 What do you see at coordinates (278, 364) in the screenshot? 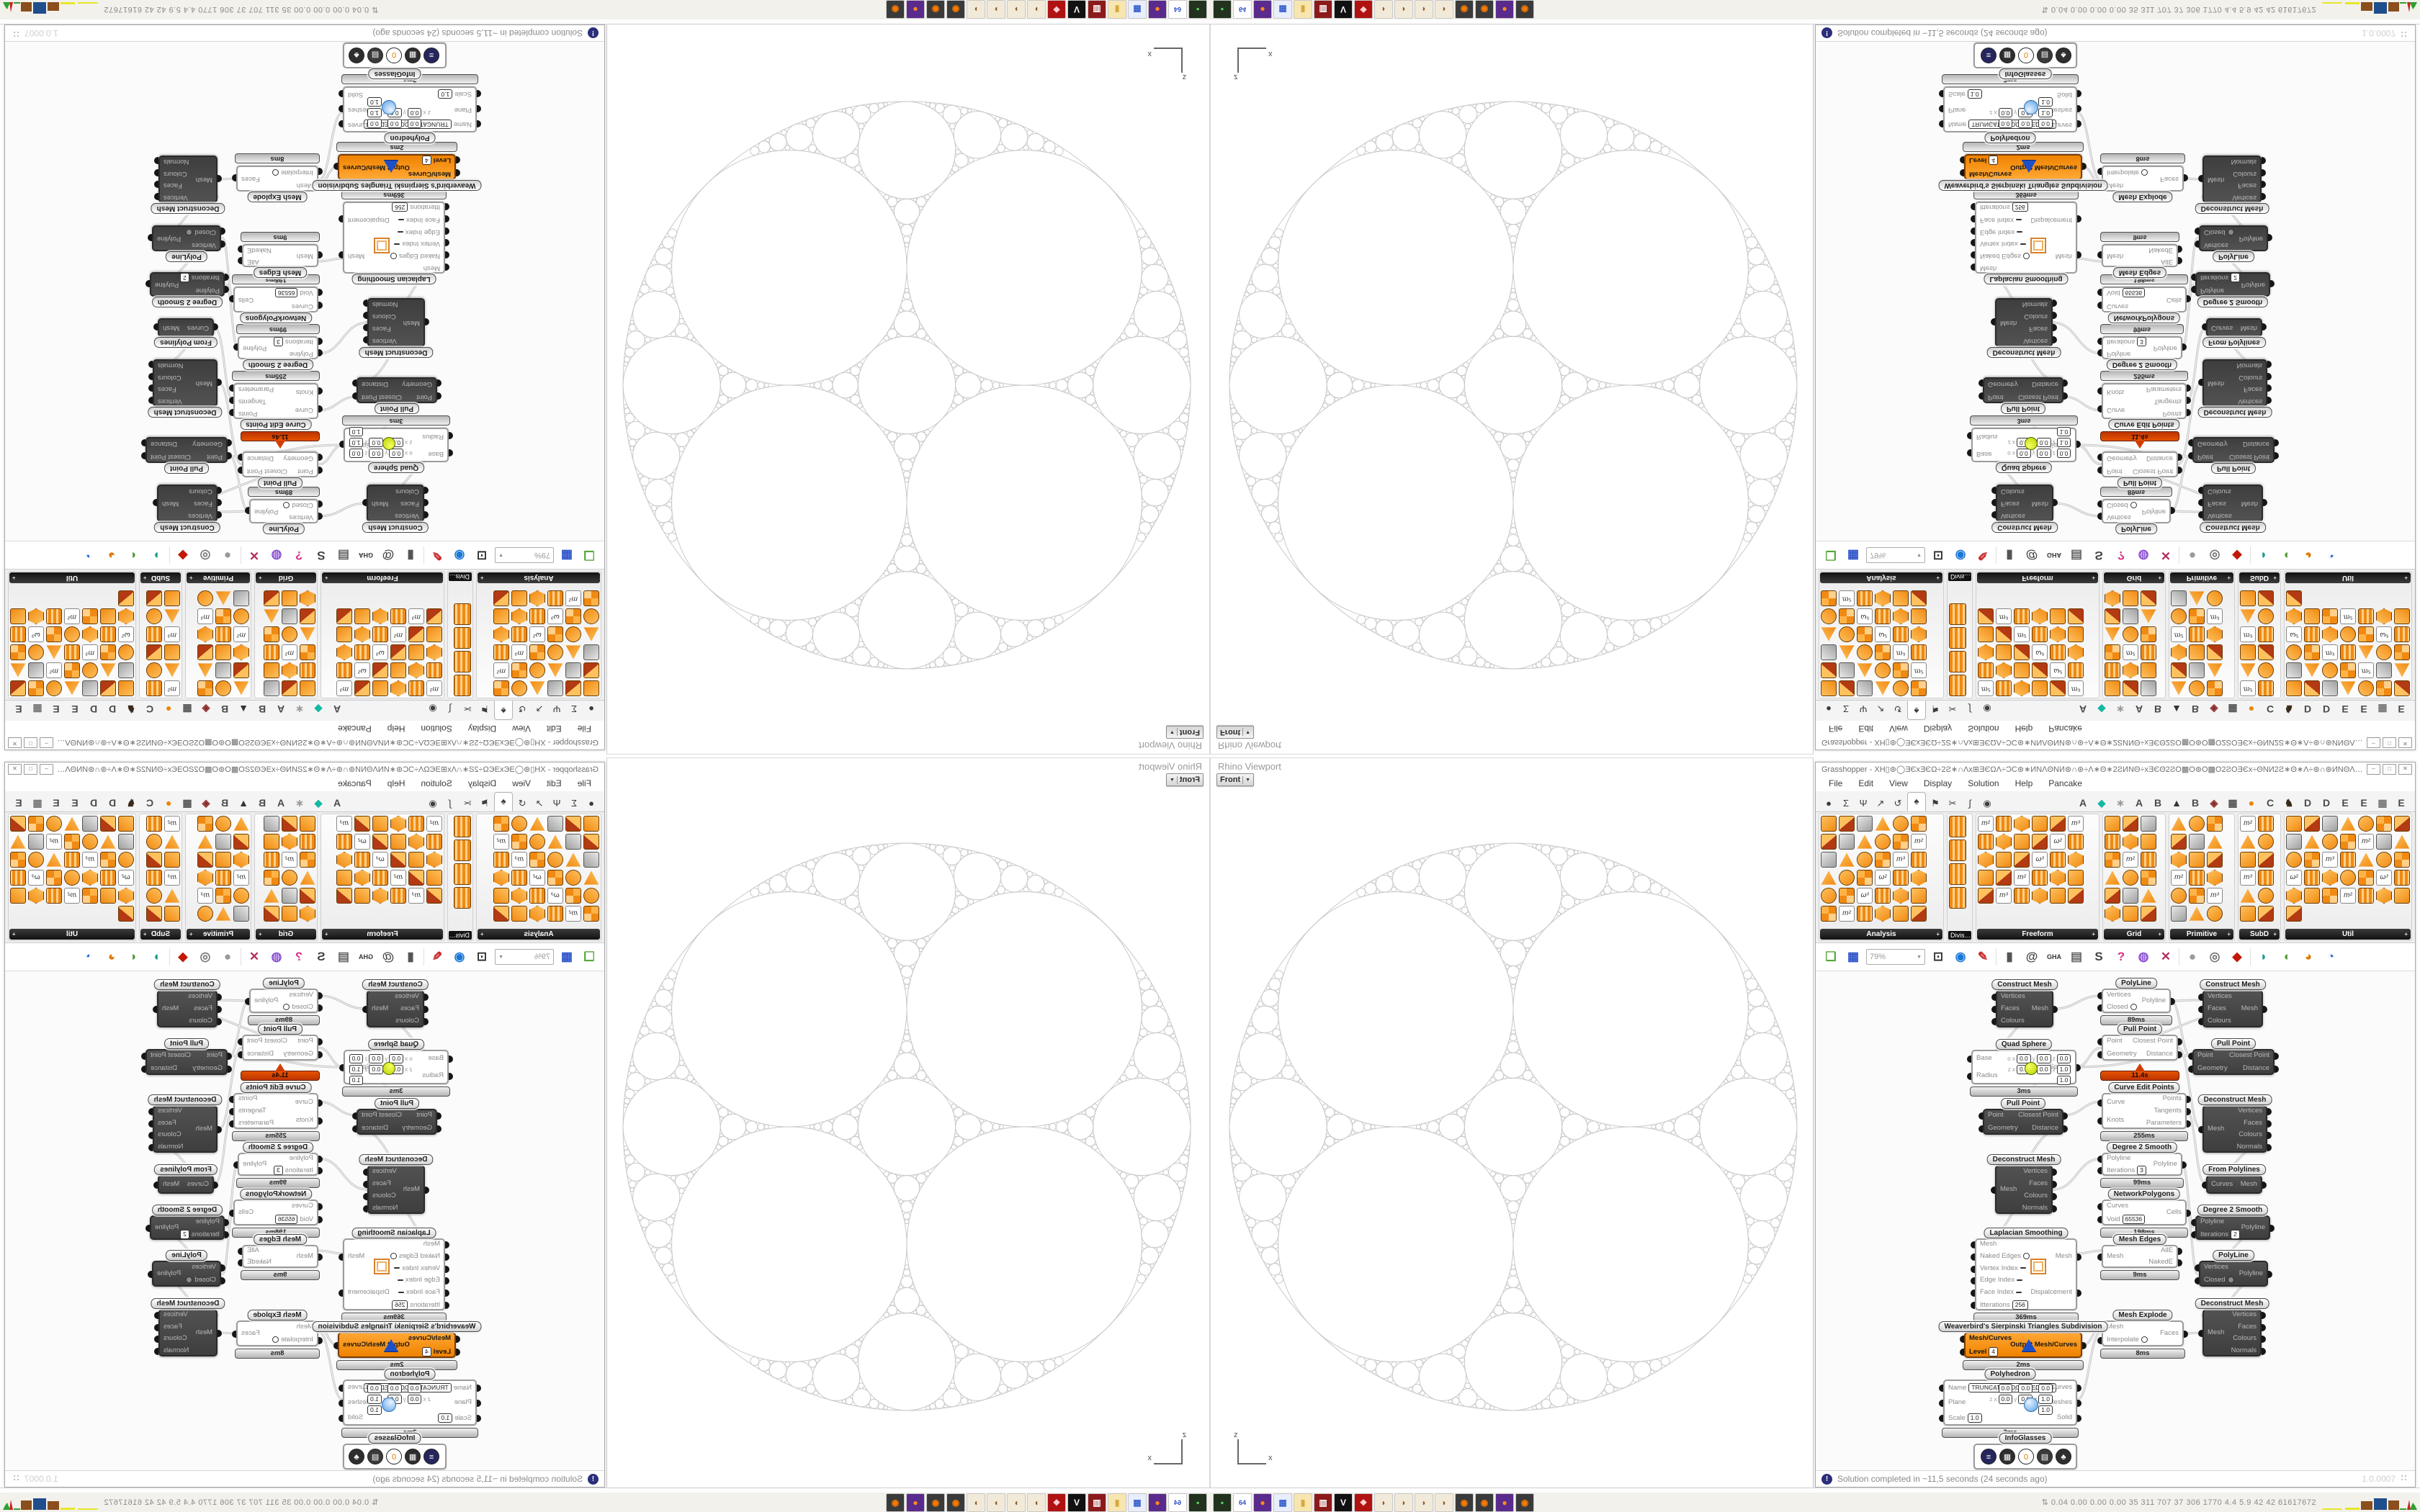
I see `node-label-capsule: Degree 2 Smooth` at bounding box center [278, 364].